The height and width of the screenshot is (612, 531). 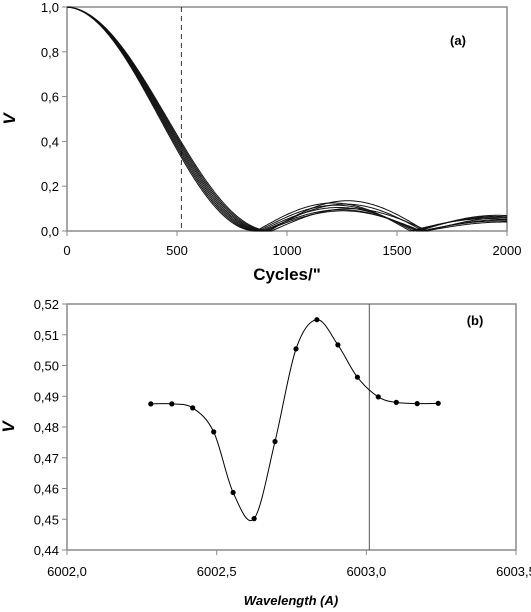 What do you see at coordinates (46, 519) in the screenshot?
I see `y-tick-label-b: 0,45` at bounding box center [46, 519].